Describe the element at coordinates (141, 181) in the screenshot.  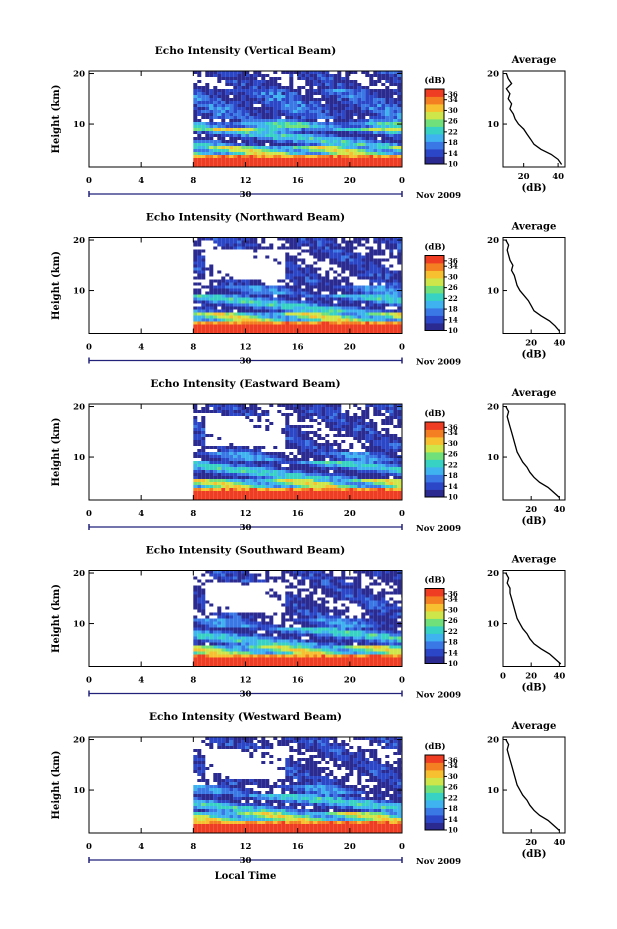
I see `x-tick-label: 4` at that location.